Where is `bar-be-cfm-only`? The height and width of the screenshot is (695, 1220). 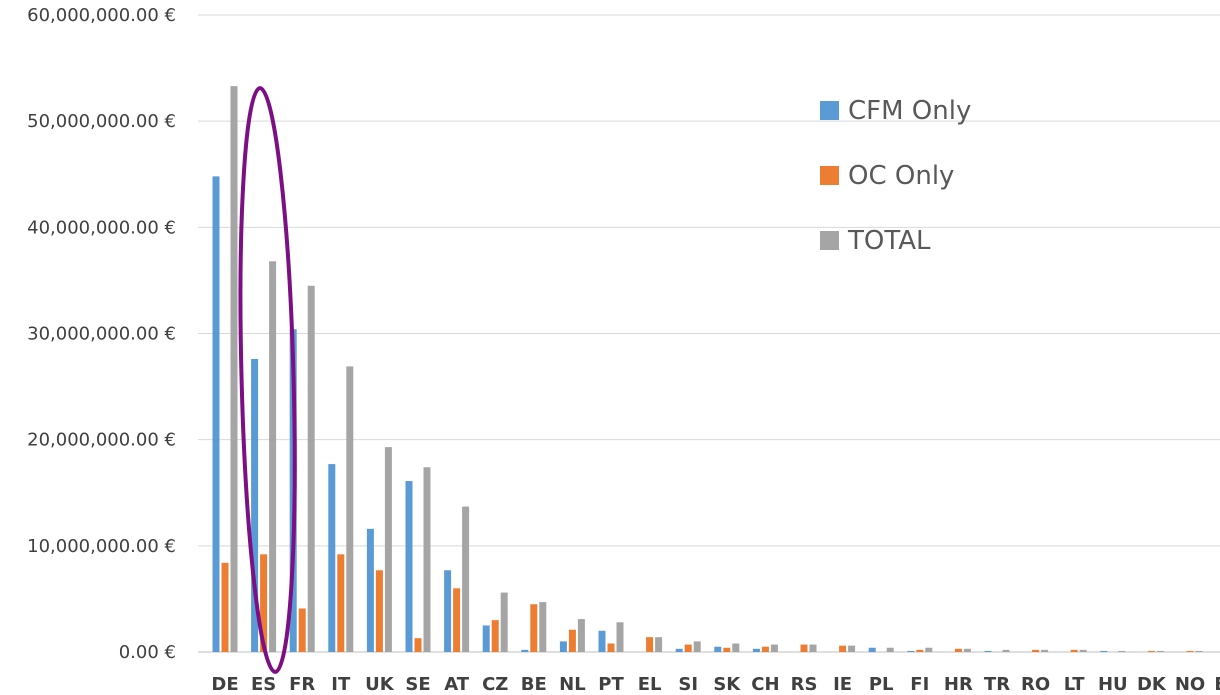
bar-be-cfm-only is located at coordinates (525, 650).